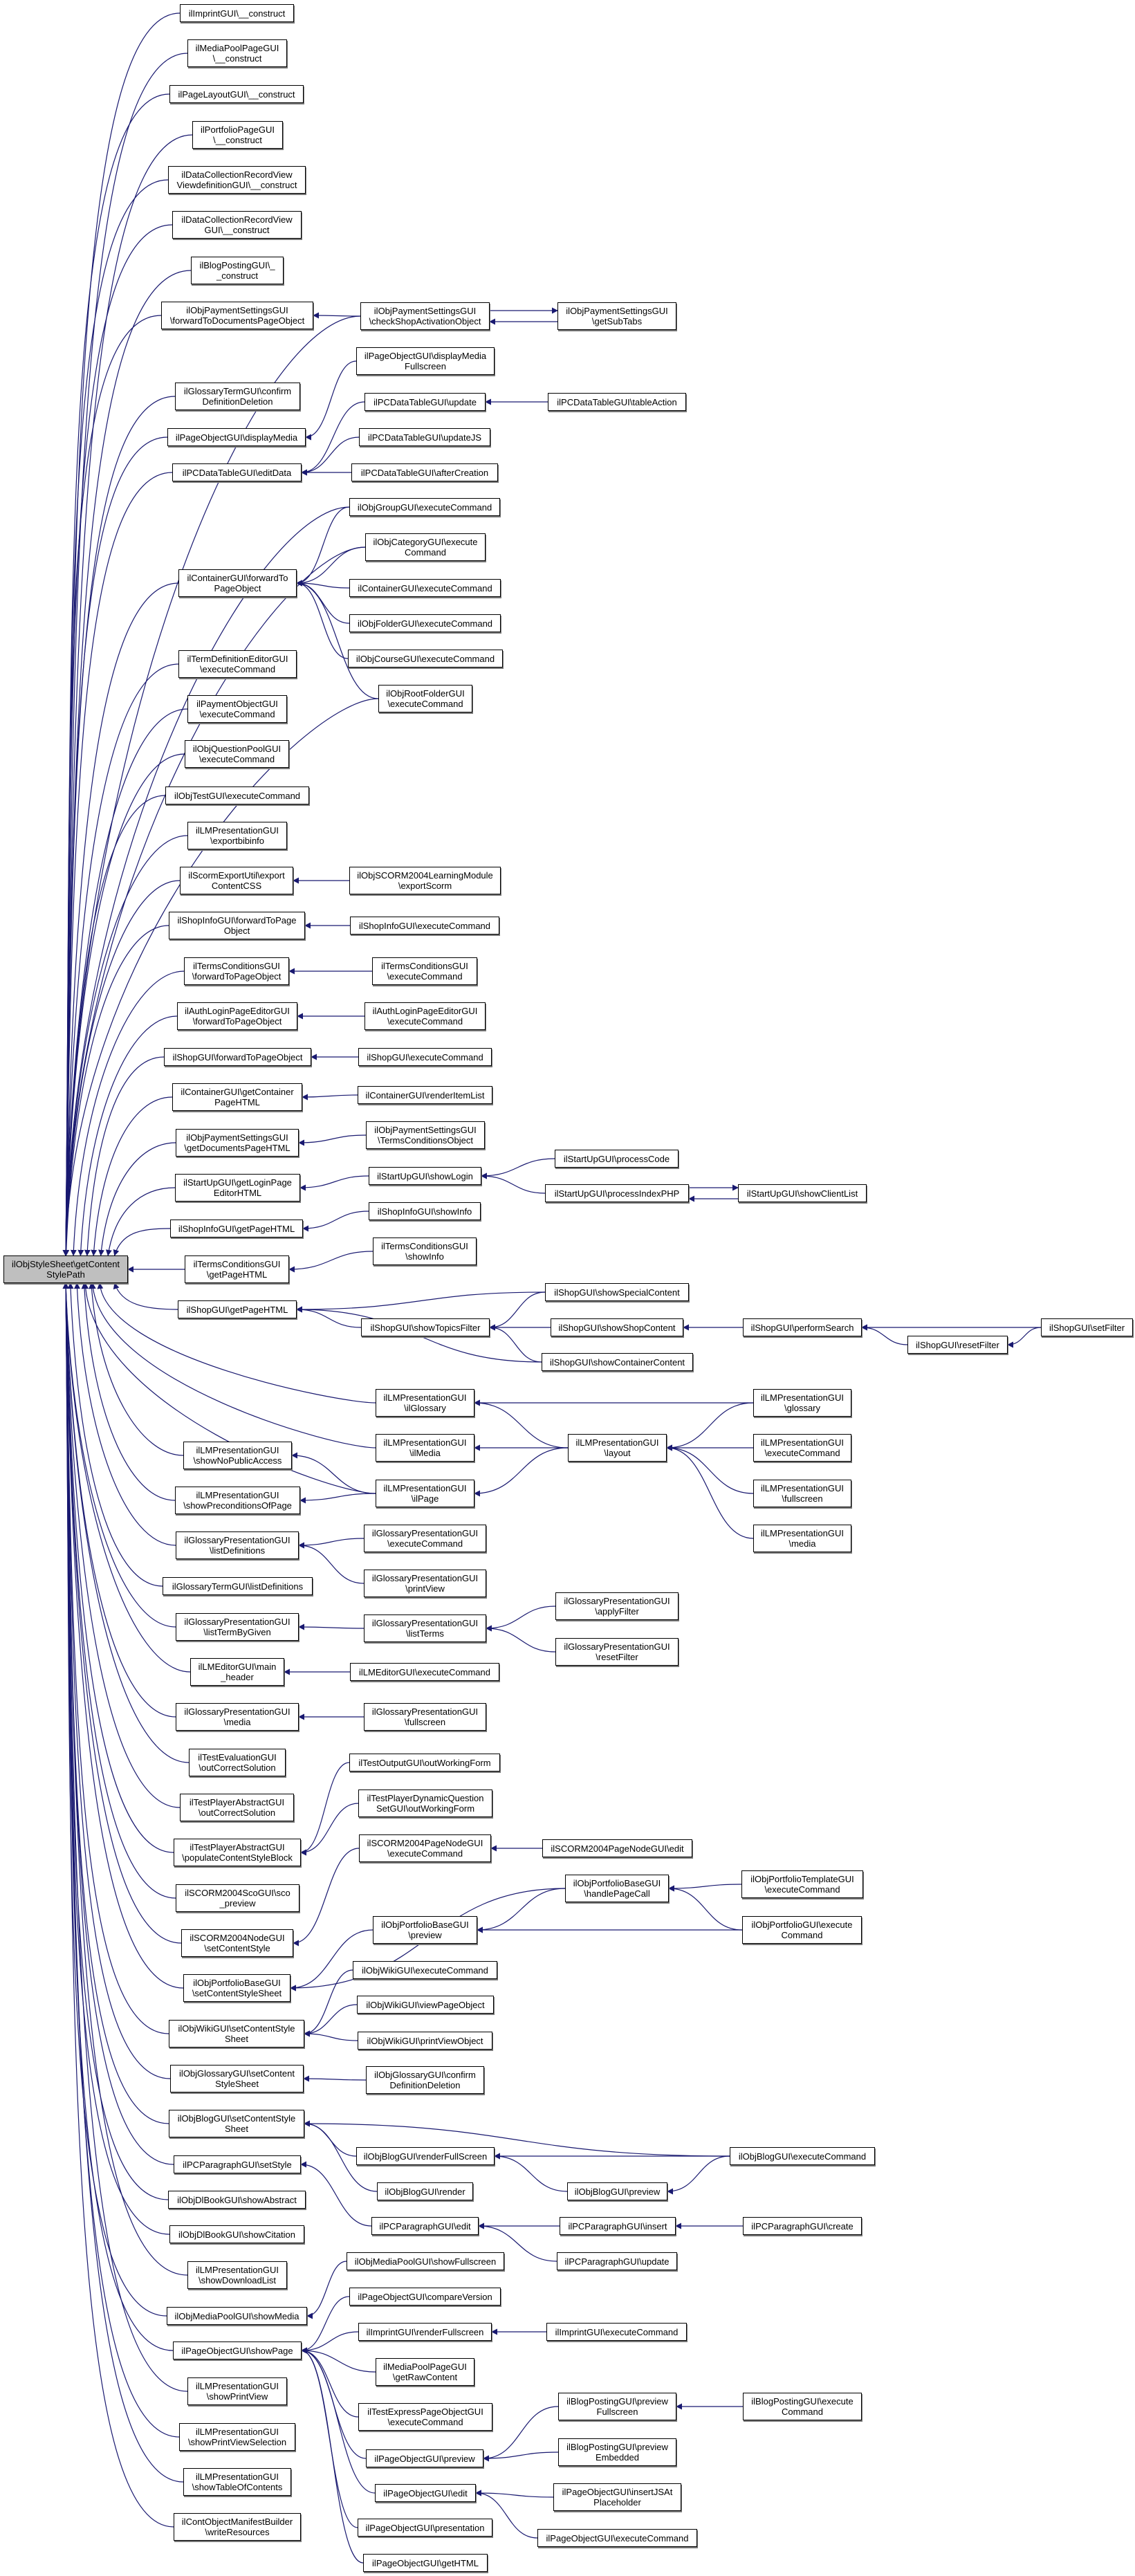  I want to click on caller-node-il-test-evaluation-gui-out-correct-solution: ilTestEvaluationGUI \outCorrectSolution, so click(238, 1762).